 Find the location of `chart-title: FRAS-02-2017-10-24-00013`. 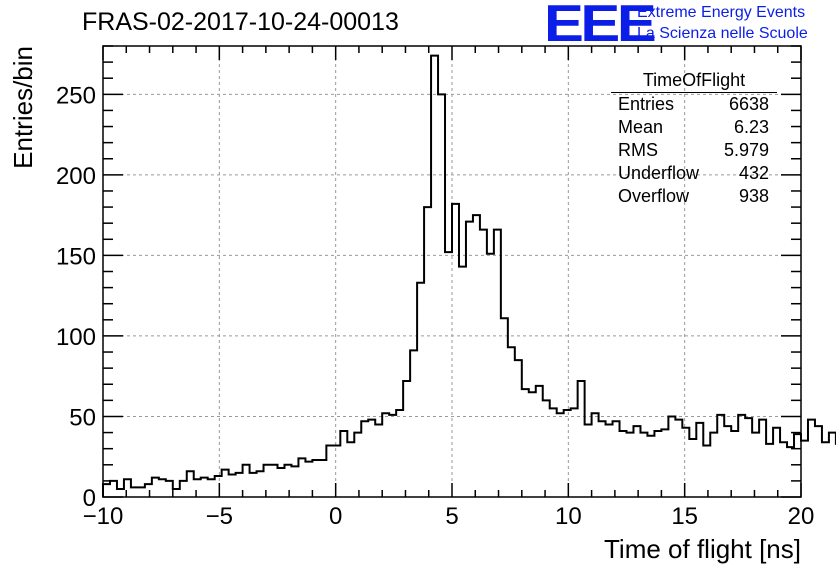

chart-title: FRAS-02-2017-10-24-00013 is located at coordinates (240, 22).